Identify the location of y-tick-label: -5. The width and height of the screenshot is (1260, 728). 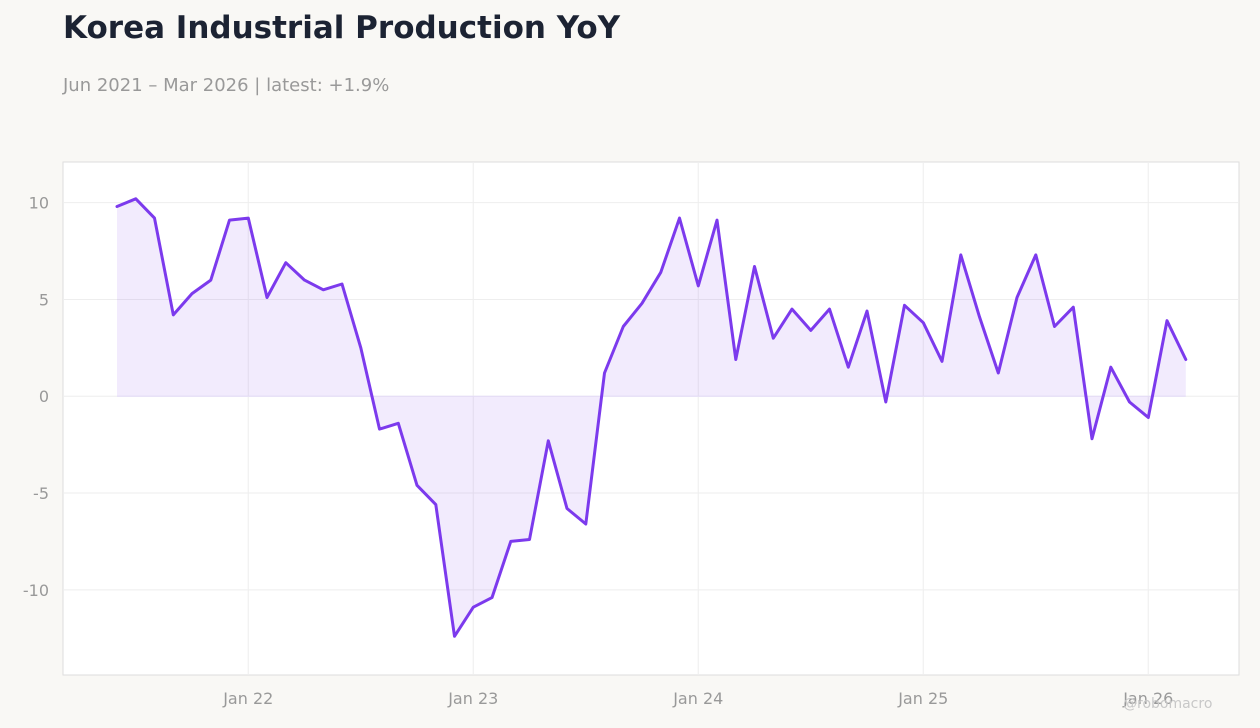
(41, 493).